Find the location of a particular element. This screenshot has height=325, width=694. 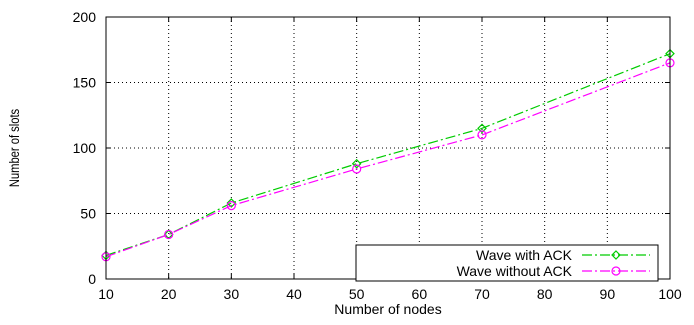

x-axis-title: Number of nodes is located at coordinates (387, 309).